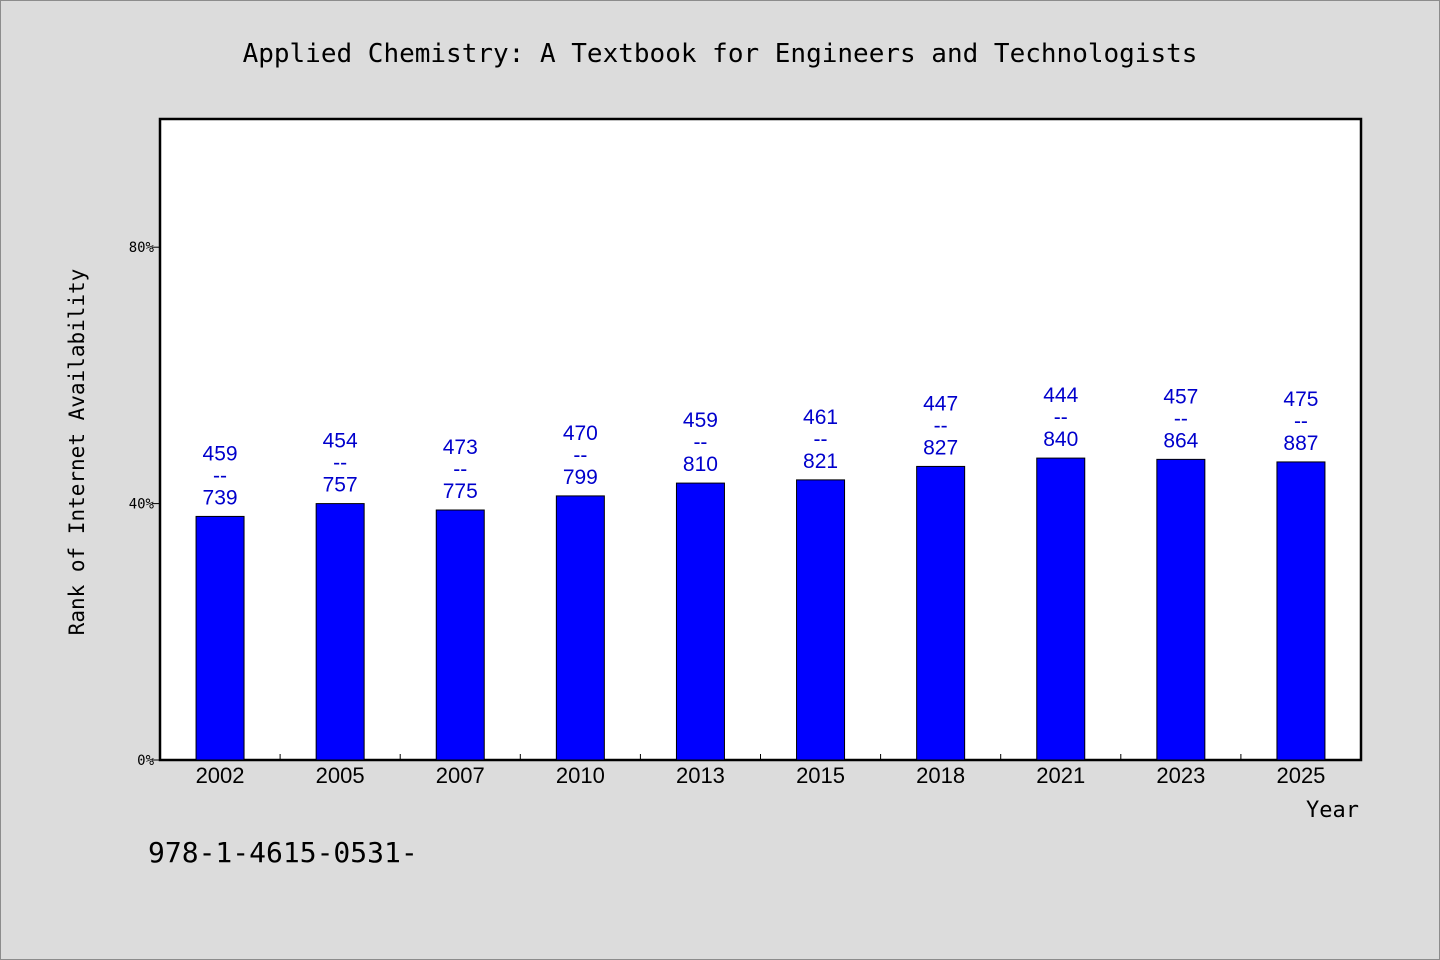 The width and height of the screenshot is (1440, 960). What do you see at coordinates (700, 464) in the screenshot?
I see `data-label: 810` at bounding box center [700, 464].